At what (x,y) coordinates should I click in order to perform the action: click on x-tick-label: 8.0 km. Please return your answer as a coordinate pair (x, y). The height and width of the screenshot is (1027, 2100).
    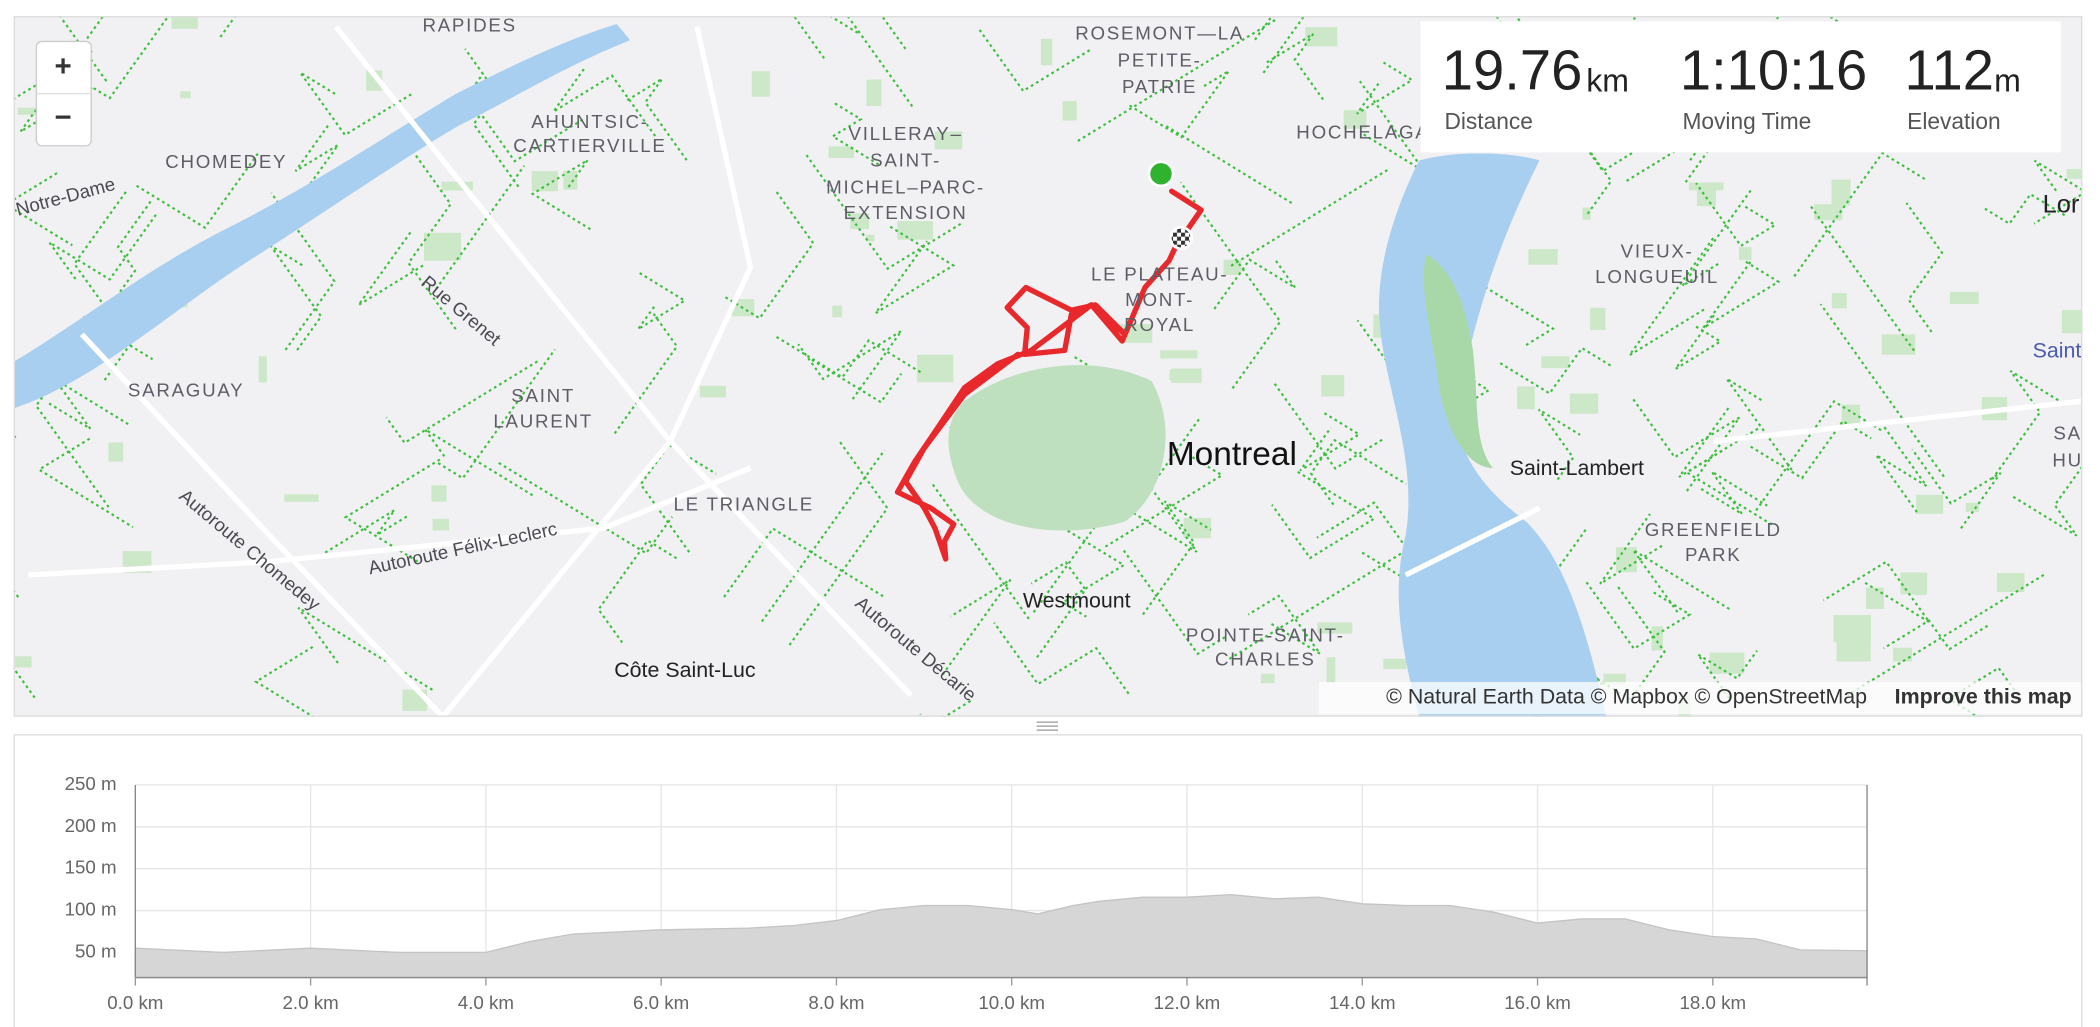
    Looking at the image, I should click on (836, 1002).